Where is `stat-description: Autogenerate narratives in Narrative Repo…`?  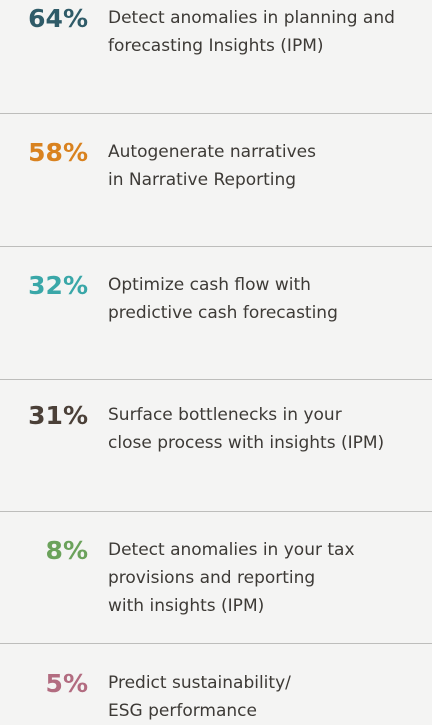 stat-description: Autogenerate narratives in Narrative Repo… is located at coordinates (212, 166).